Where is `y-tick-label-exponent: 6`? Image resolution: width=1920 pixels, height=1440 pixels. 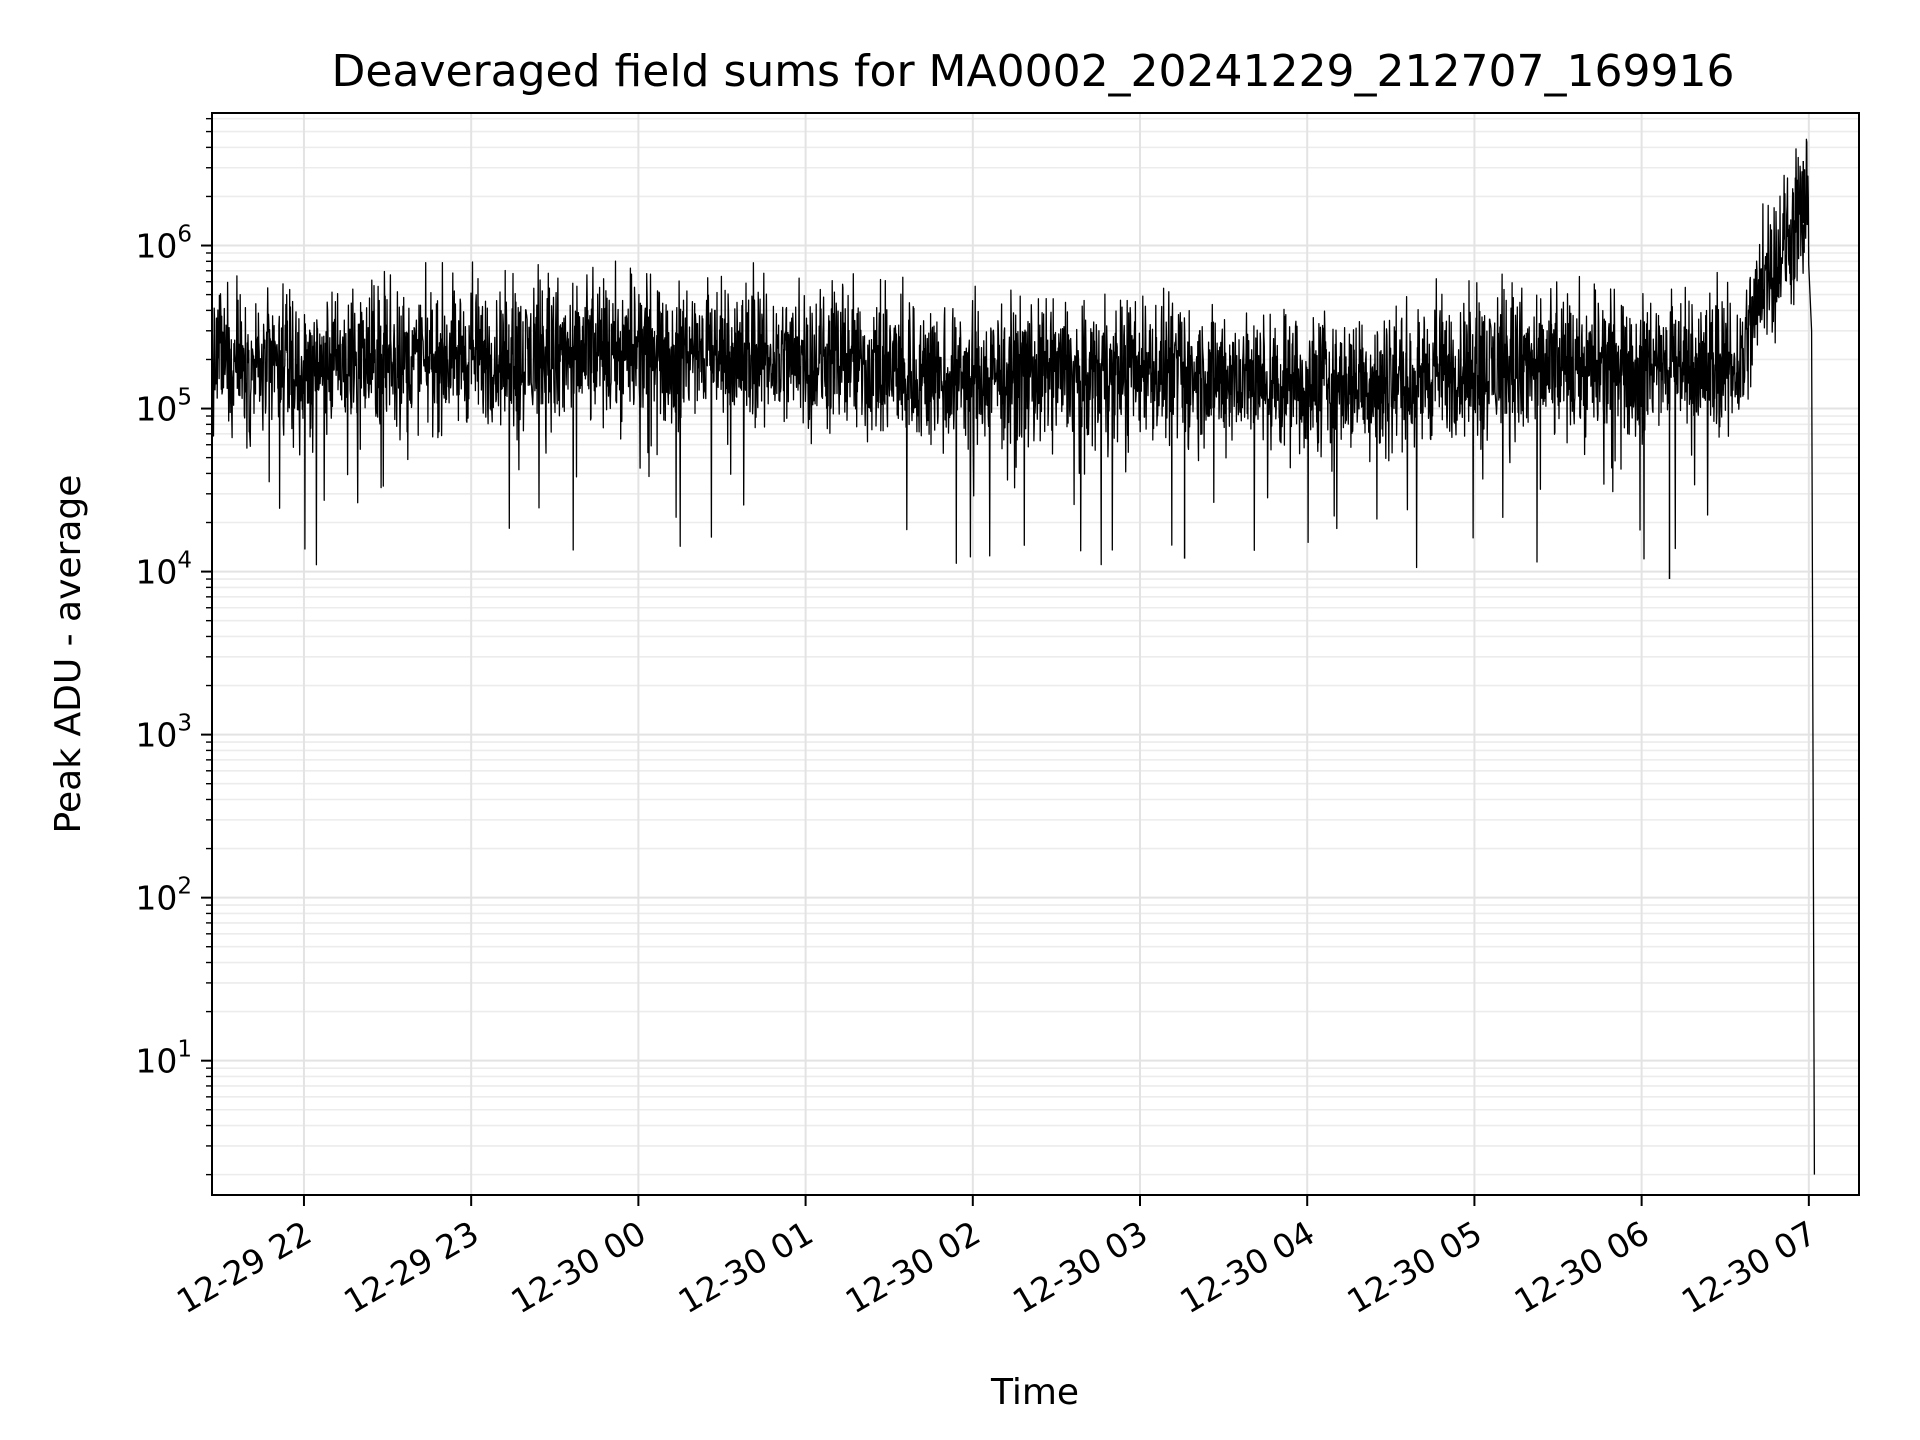
y-tick-label-exponent: 6 is located at coordinates (184, 235).